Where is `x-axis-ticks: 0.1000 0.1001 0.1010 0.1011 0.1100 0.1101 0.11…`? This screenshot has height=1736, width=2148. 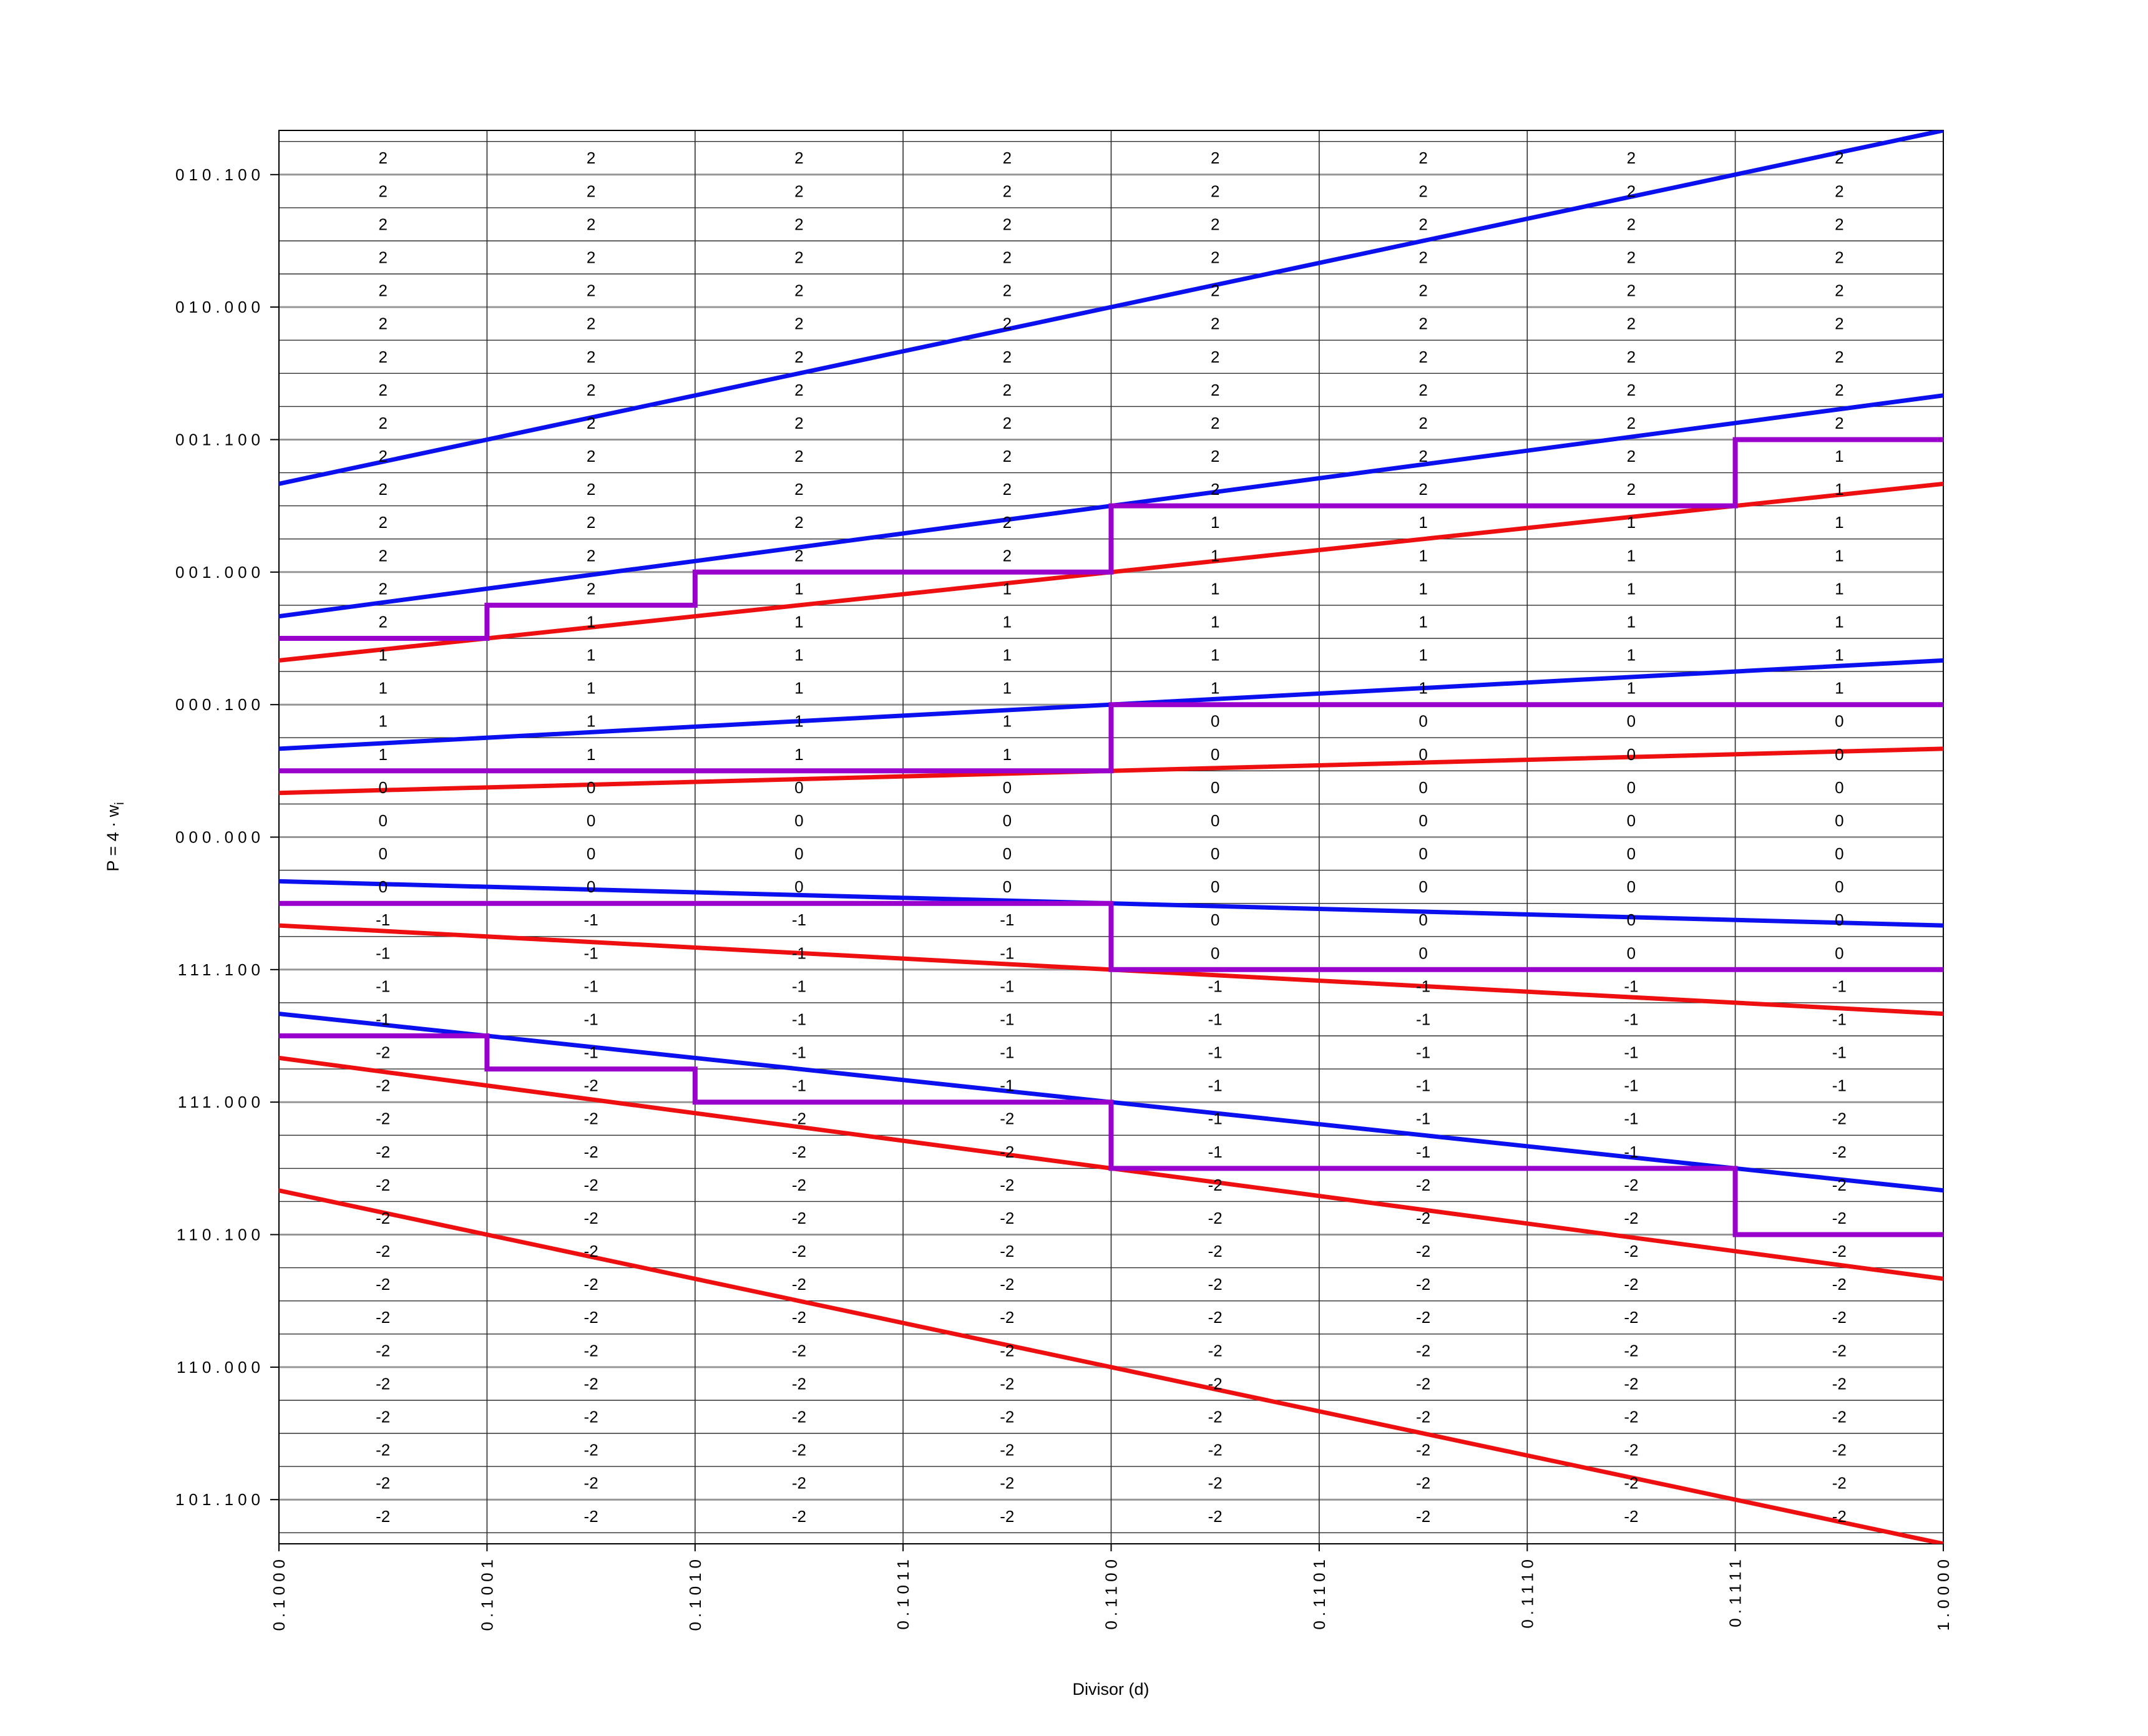
x-axis-ticks: 0.1000 0.1001 0.1010 0.1011 0.1100 0.1101 0.11… is located at coordinates (1111, 1587).